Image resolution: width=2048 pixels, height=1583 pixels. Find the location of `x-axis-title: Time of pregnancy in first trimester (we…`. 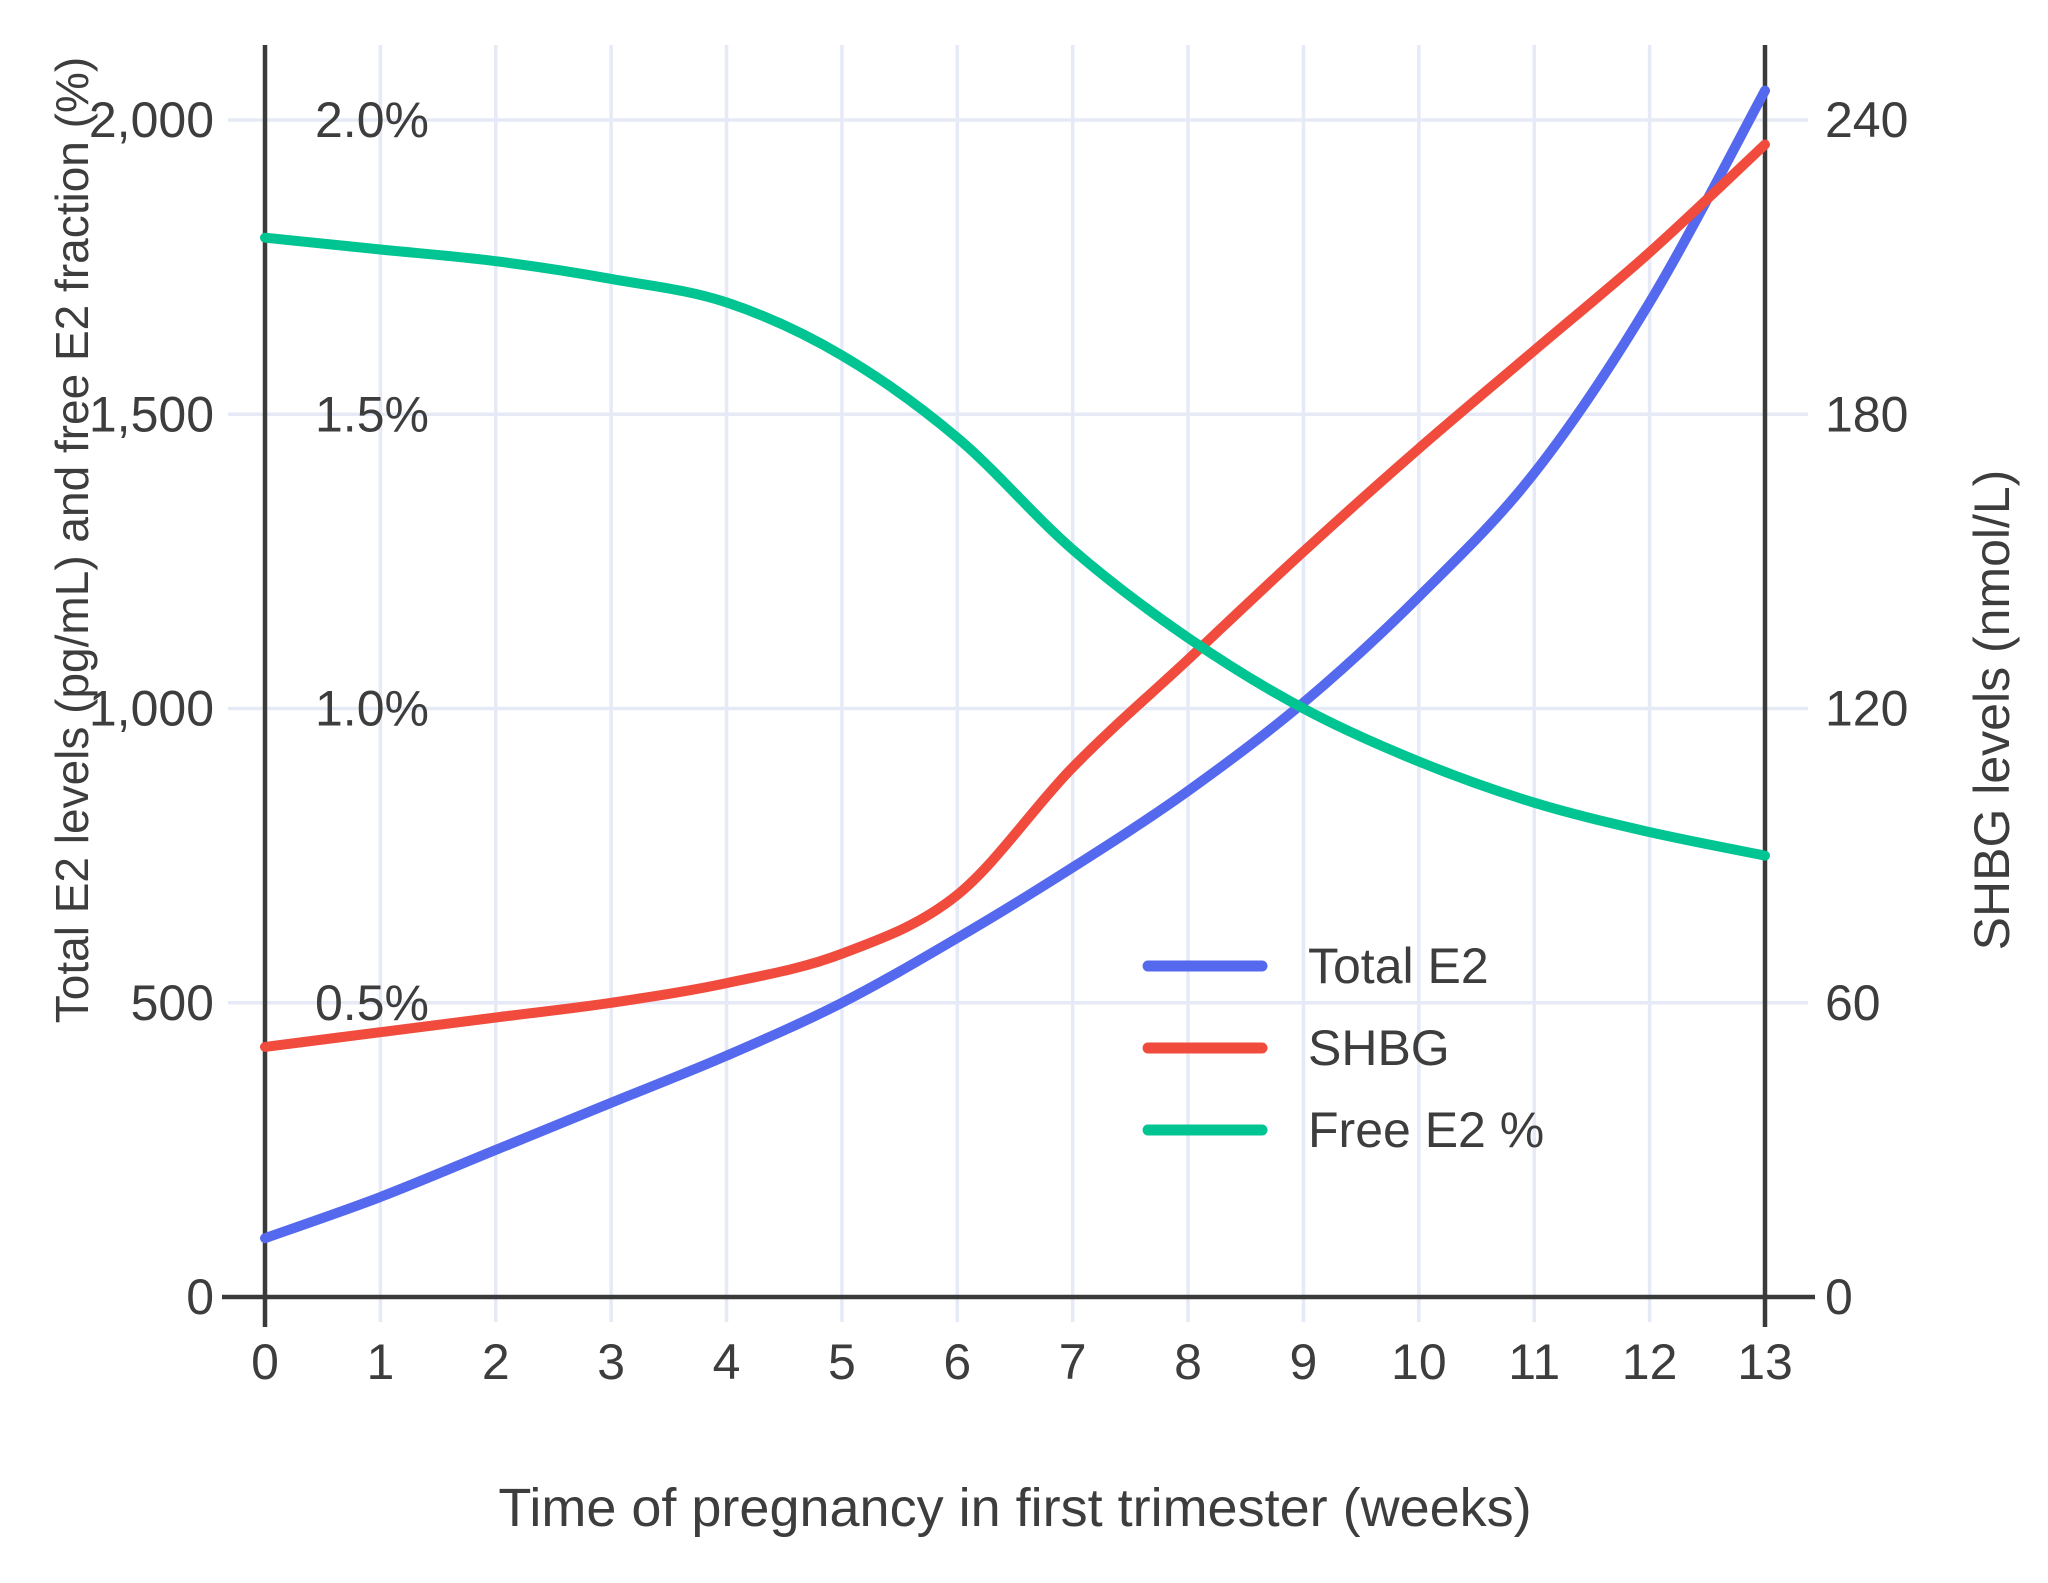

x-axis-title: Time of pregnancy in first trimester (we… is located at coordinates (1014, 1508).